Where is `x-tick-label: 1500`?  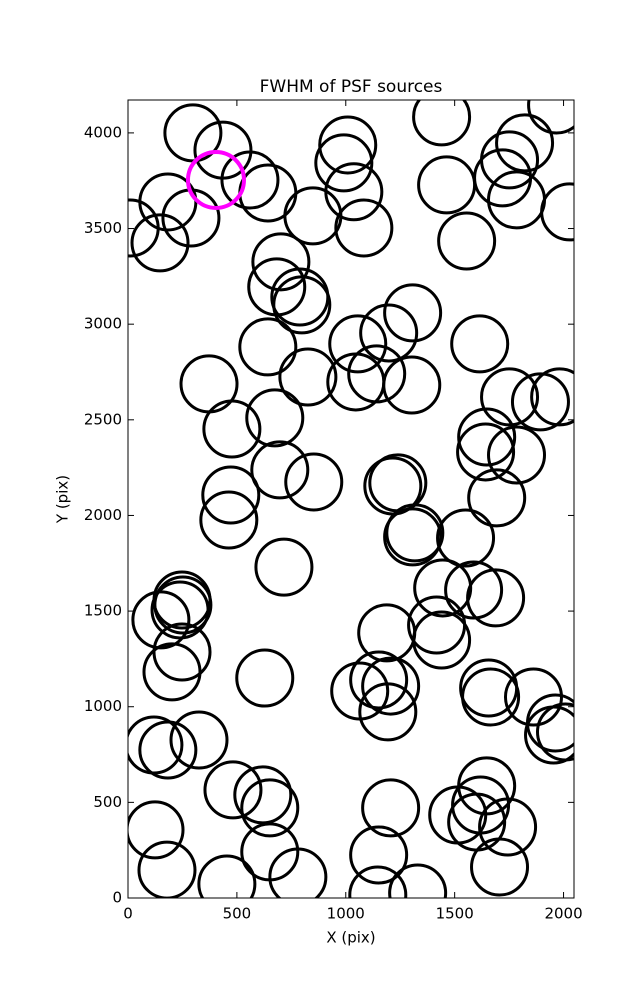
x-tick-label: 1500 is located at coordinates (455, 914).